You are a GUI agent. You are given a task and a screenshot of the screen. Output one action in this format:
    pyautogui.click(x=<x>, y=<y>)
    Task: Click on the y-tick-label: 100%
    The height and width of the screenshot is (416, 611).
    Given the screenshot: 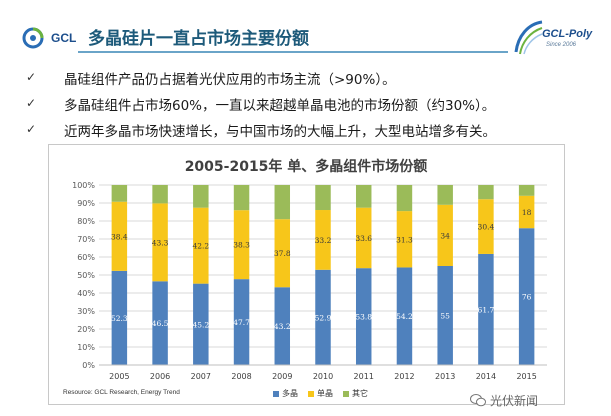 What is the action you would take?
    pyautogui.click(x=83, y=185)
    